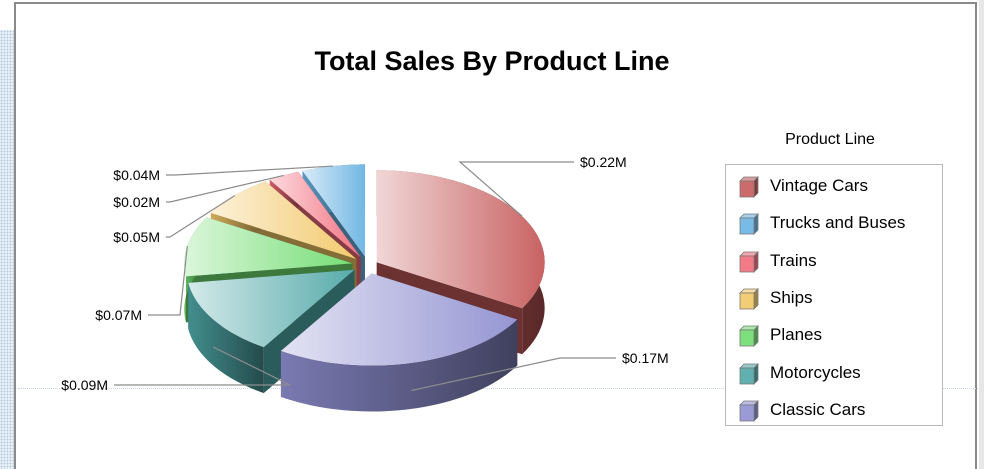  Describe the element at coordinates (838, 223) in the screenshot. I see `legend-label: Trucks and Buses` at that location.